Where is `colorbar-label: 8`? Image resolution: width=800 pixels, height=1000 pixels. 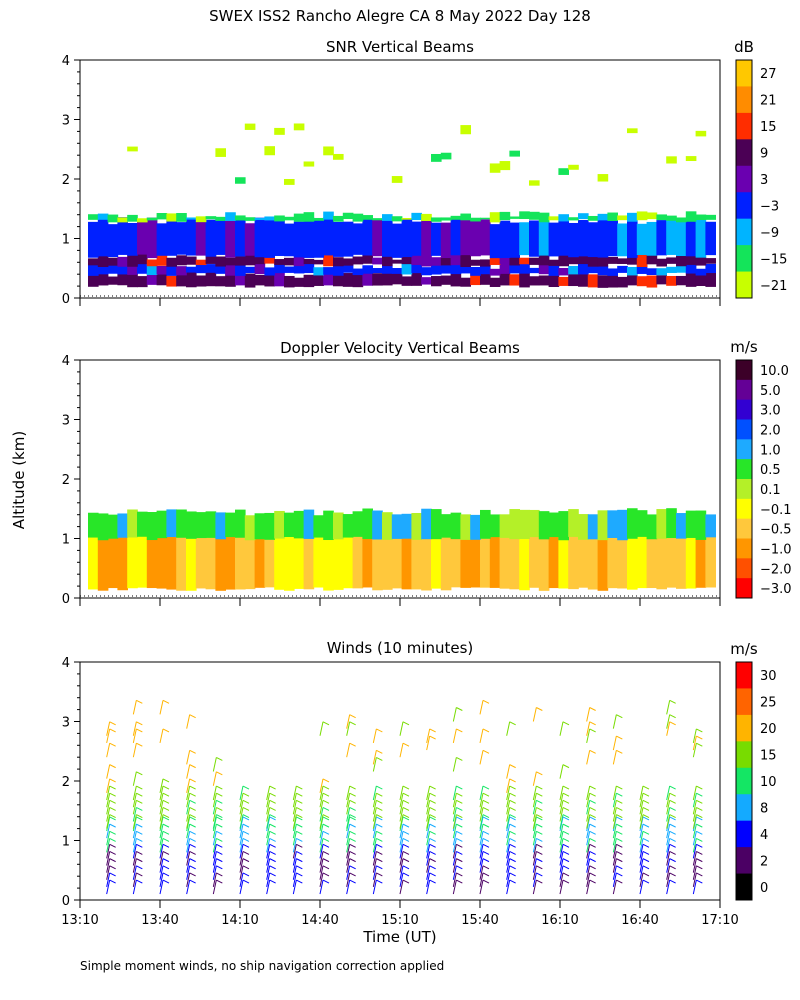 colorbar-label: 8 is located at coordinates (764, 808).